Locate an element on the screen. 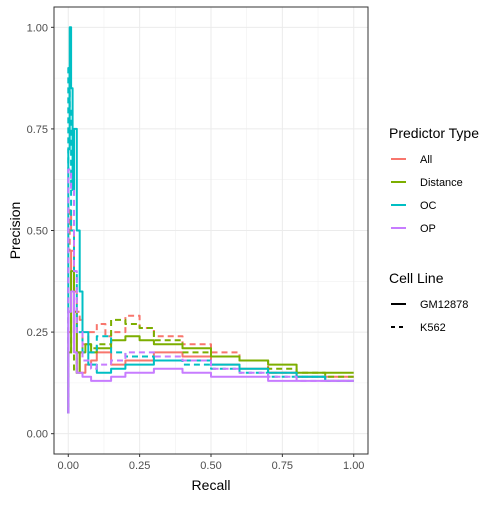 The width and height of the screenshot is (500, 505). x-tick-label: 0.00 is located at coordinates (68, 466).